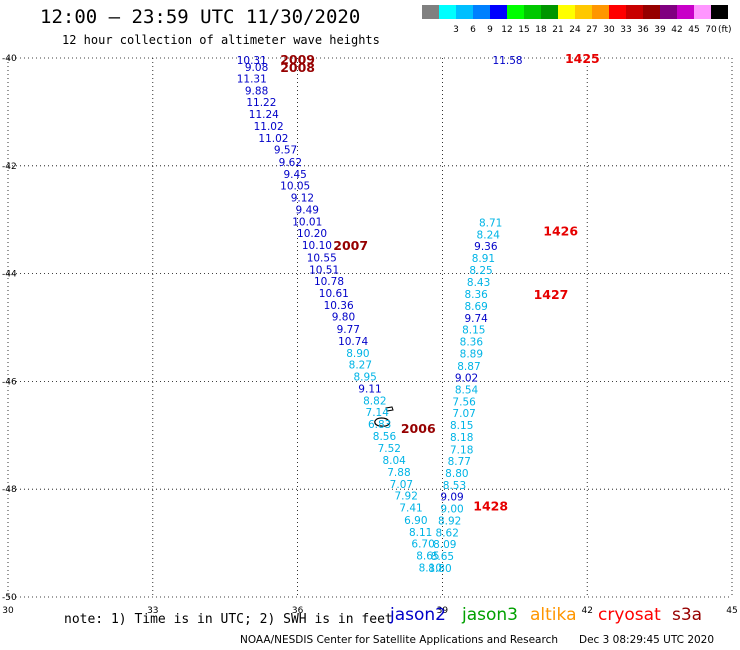 Image resolution: width=740 pixels, height=650 pixels. What do you see at coordinates (200, 17) in the screenshot?
I see `page-title: 12:00 – 23:59 UTC 11/30/2020` at bounding box center [200, 17].